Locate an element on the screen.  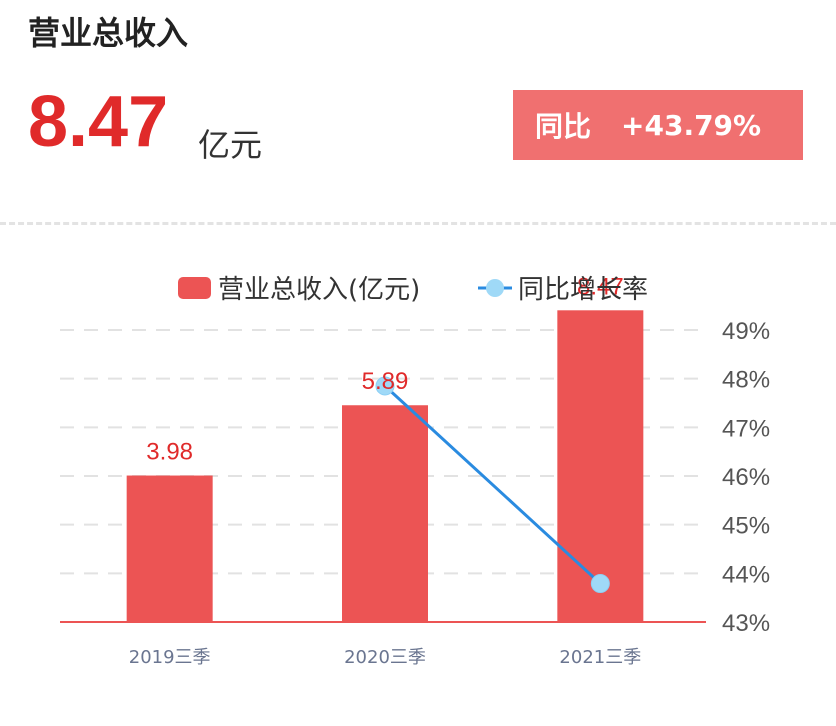
y-tick-label: 44% is located at coordinates (746, 574).